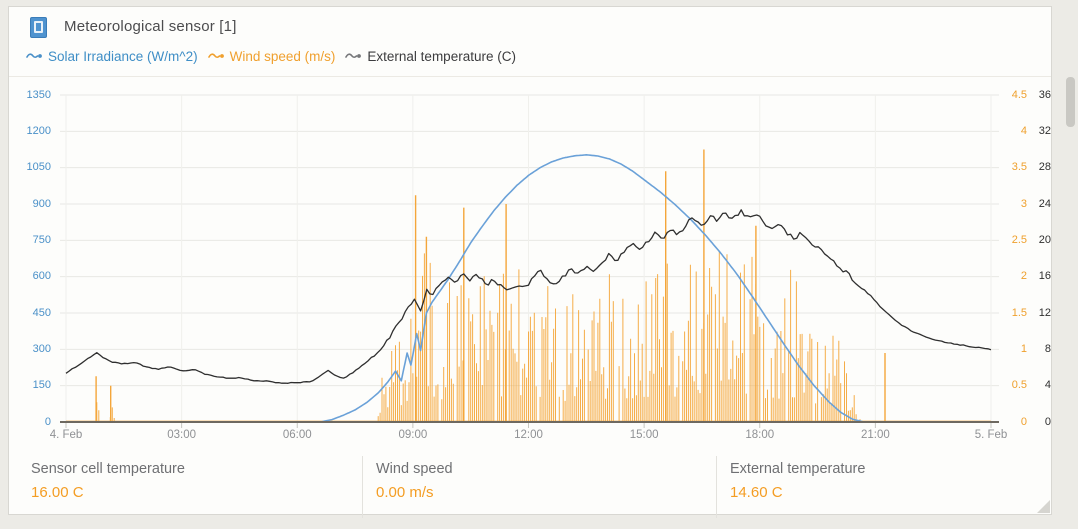 Image resolution: width=1078 pixels, height=529 pixels. Describe the element at coordinates (414, 469) in the screenshot. I see `stat-label: Wind speed` at that location.